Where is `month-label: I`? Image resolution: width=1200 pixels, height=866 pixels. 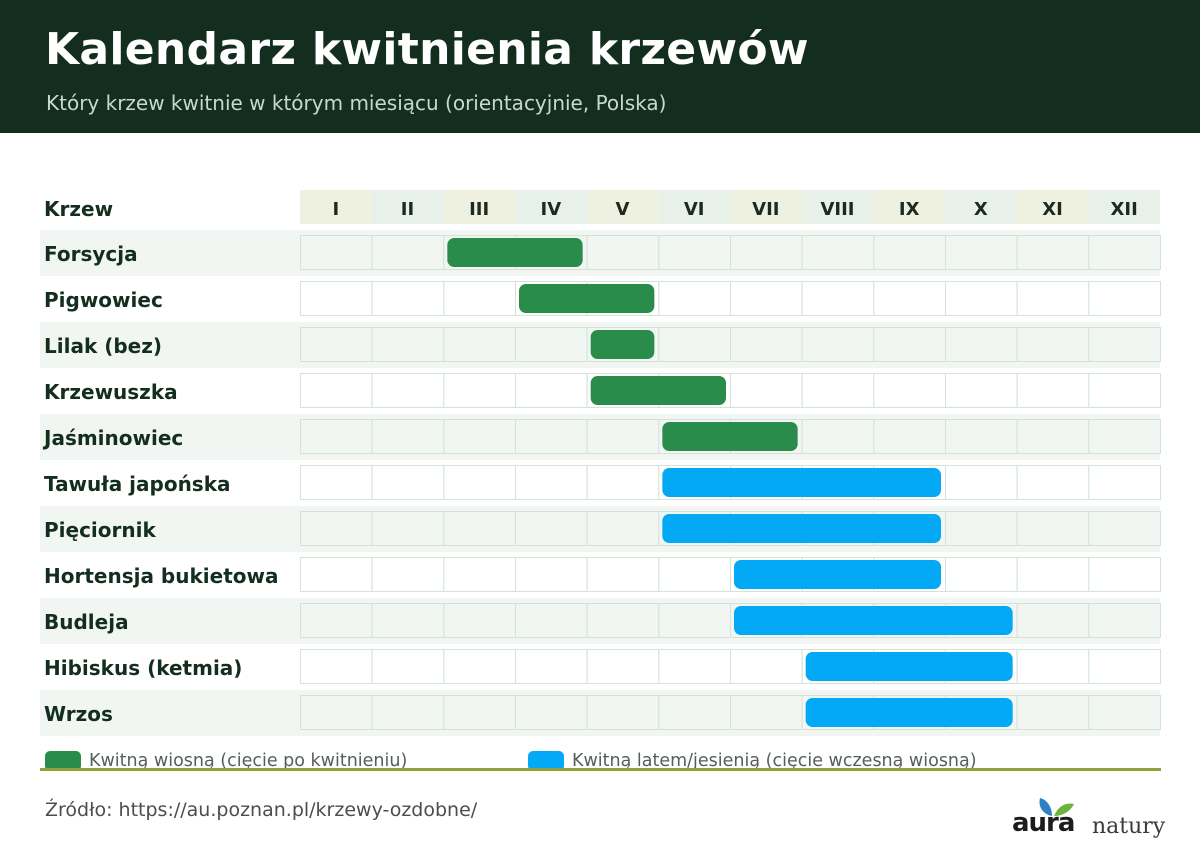 month-label: I is located at coordinates (335, 209).